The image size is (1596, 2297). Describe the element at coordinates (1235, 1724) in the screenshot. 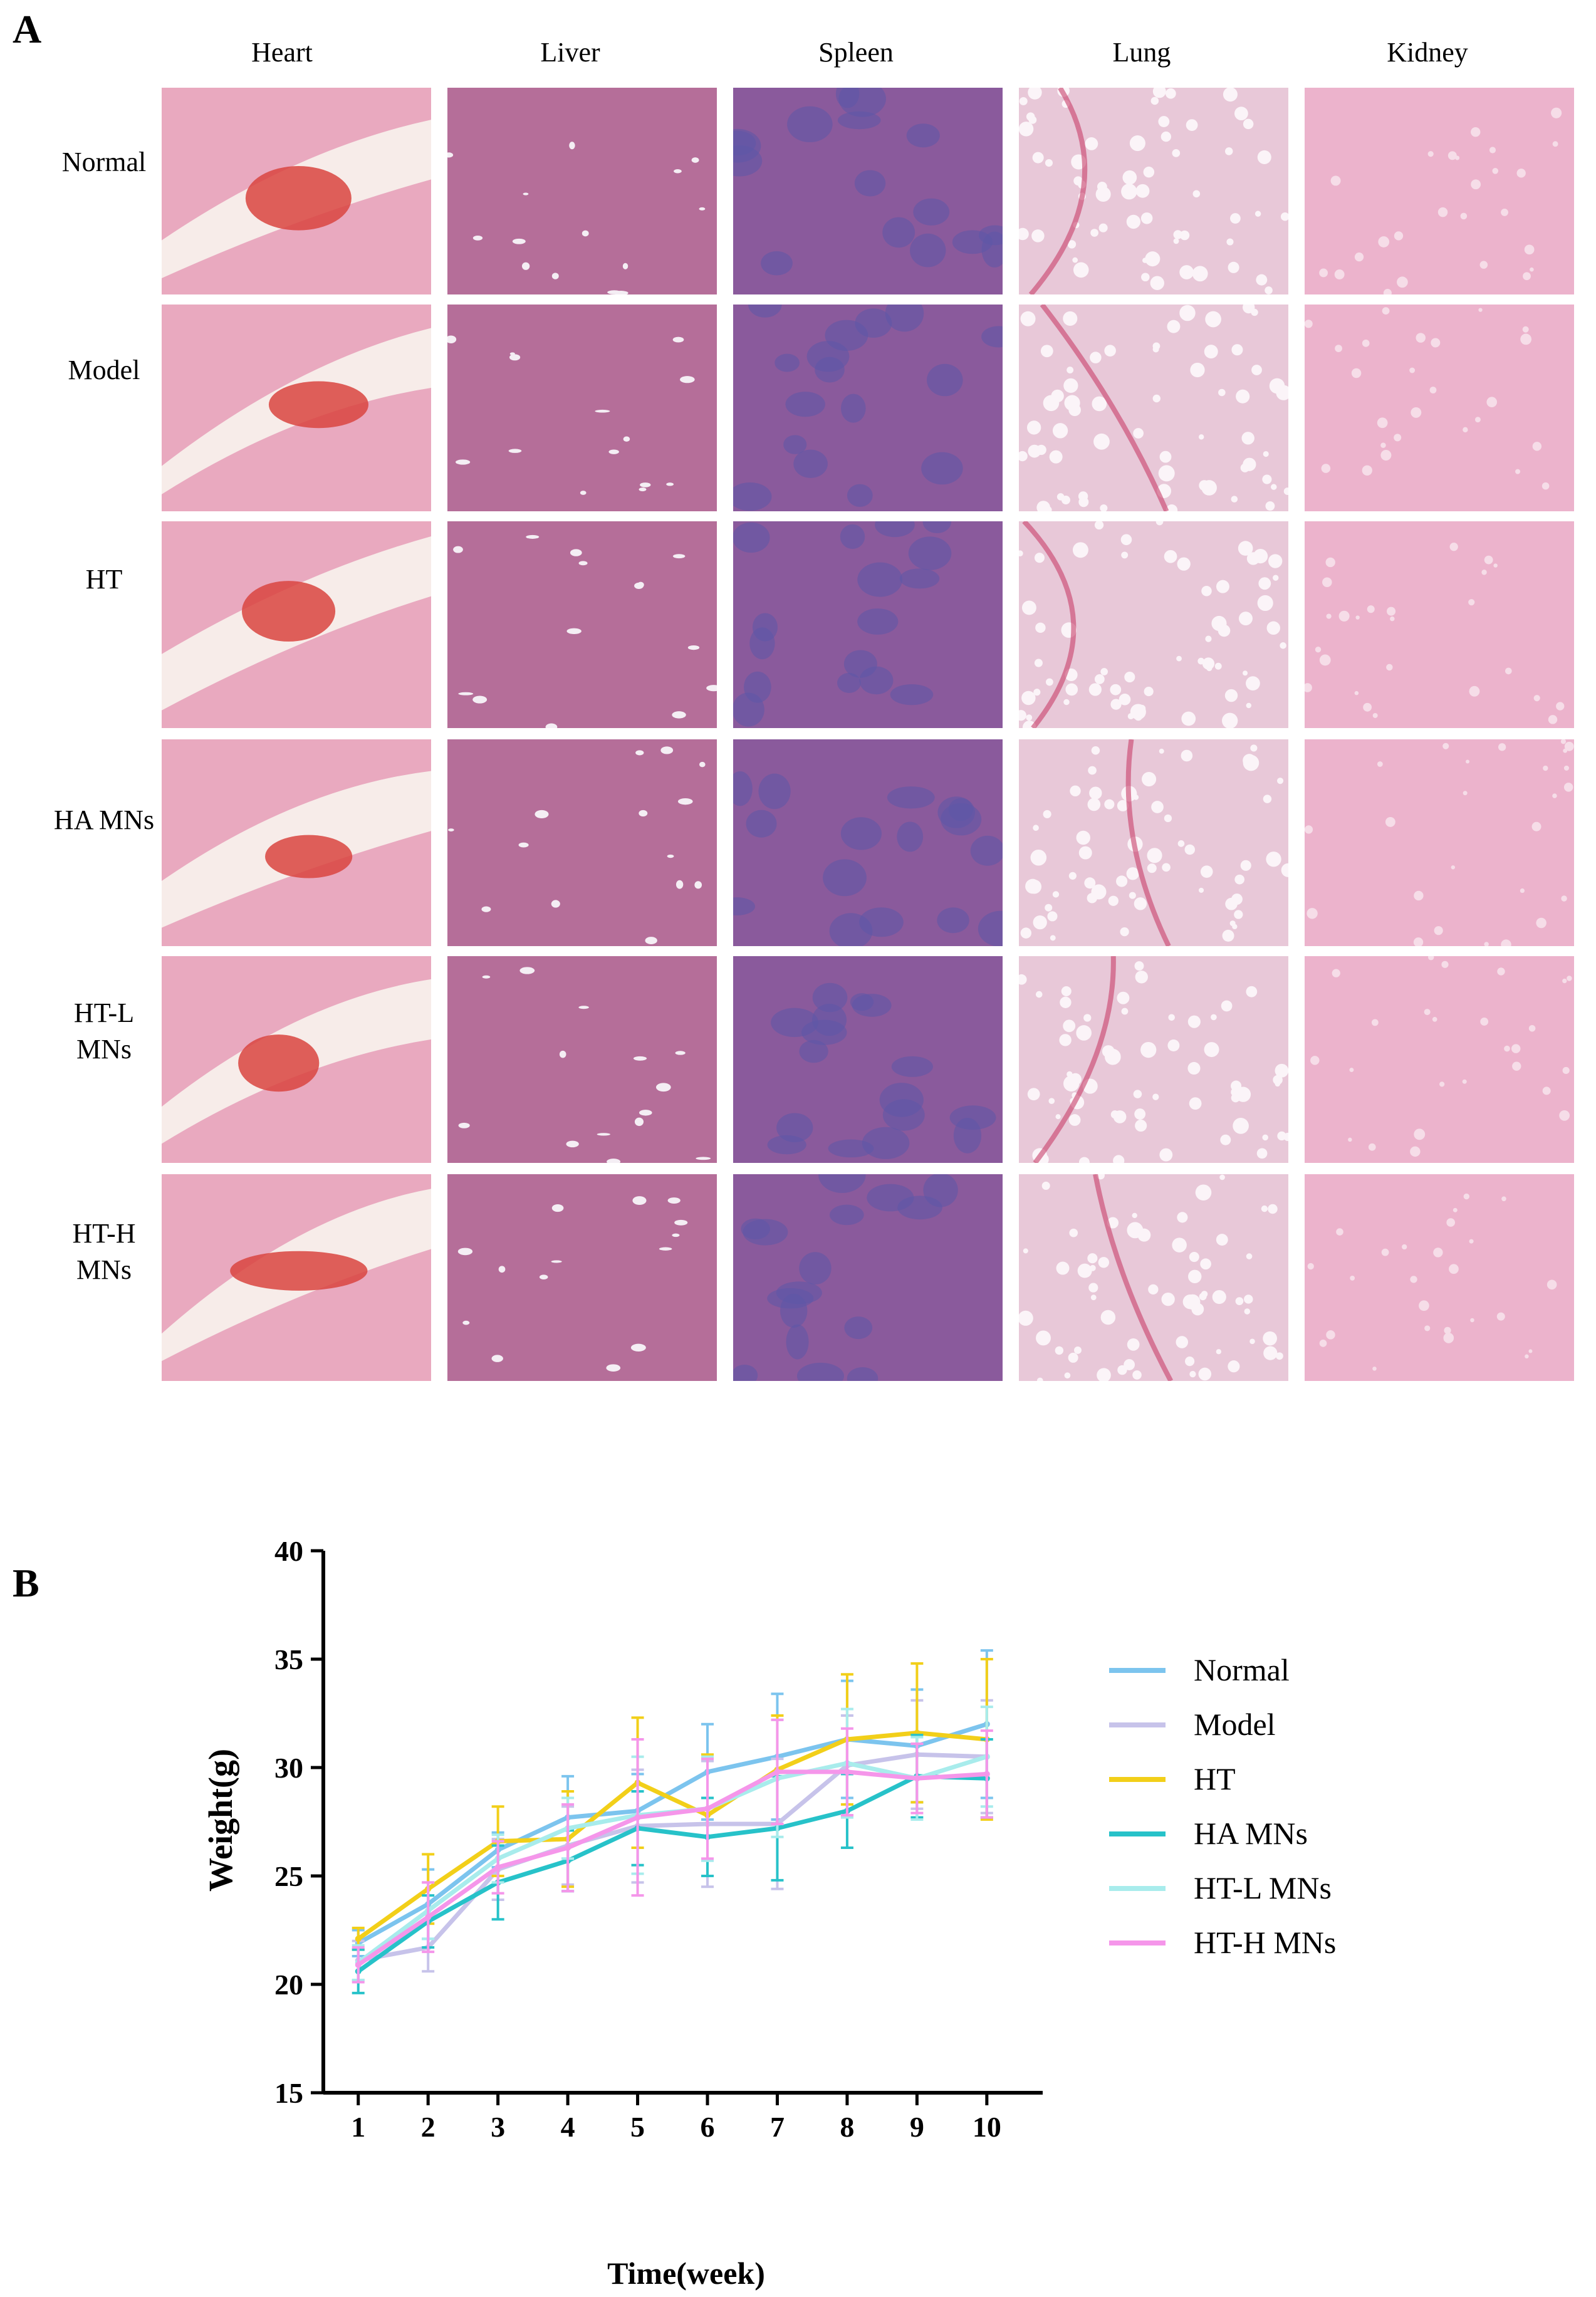

I see `legend-label: Model` at that location.